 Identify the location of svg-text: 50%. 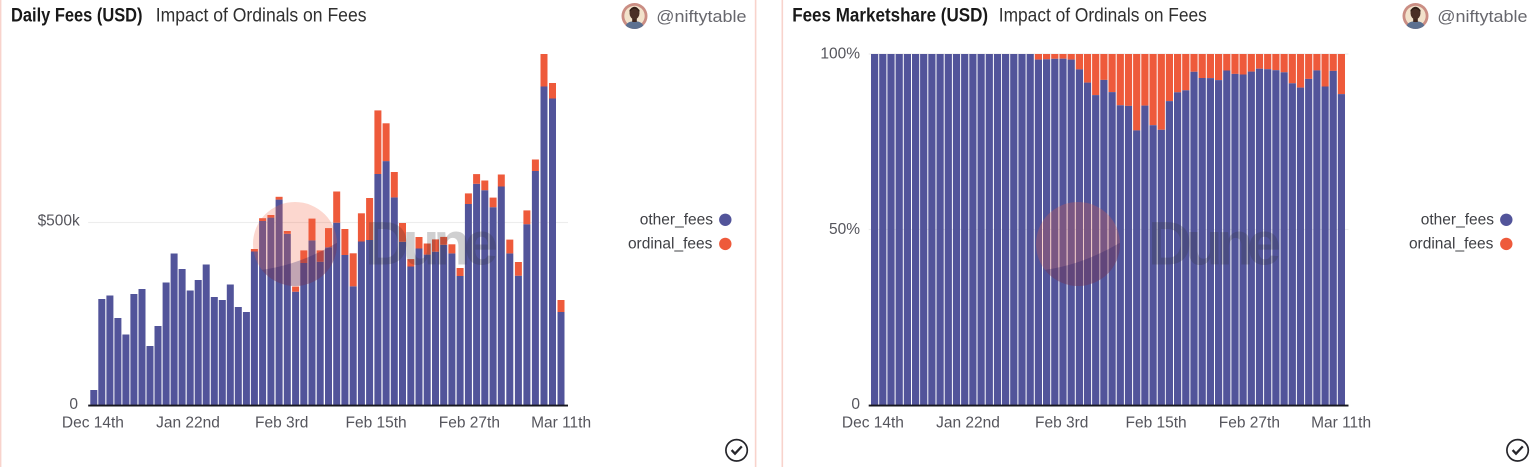
(844, 229).